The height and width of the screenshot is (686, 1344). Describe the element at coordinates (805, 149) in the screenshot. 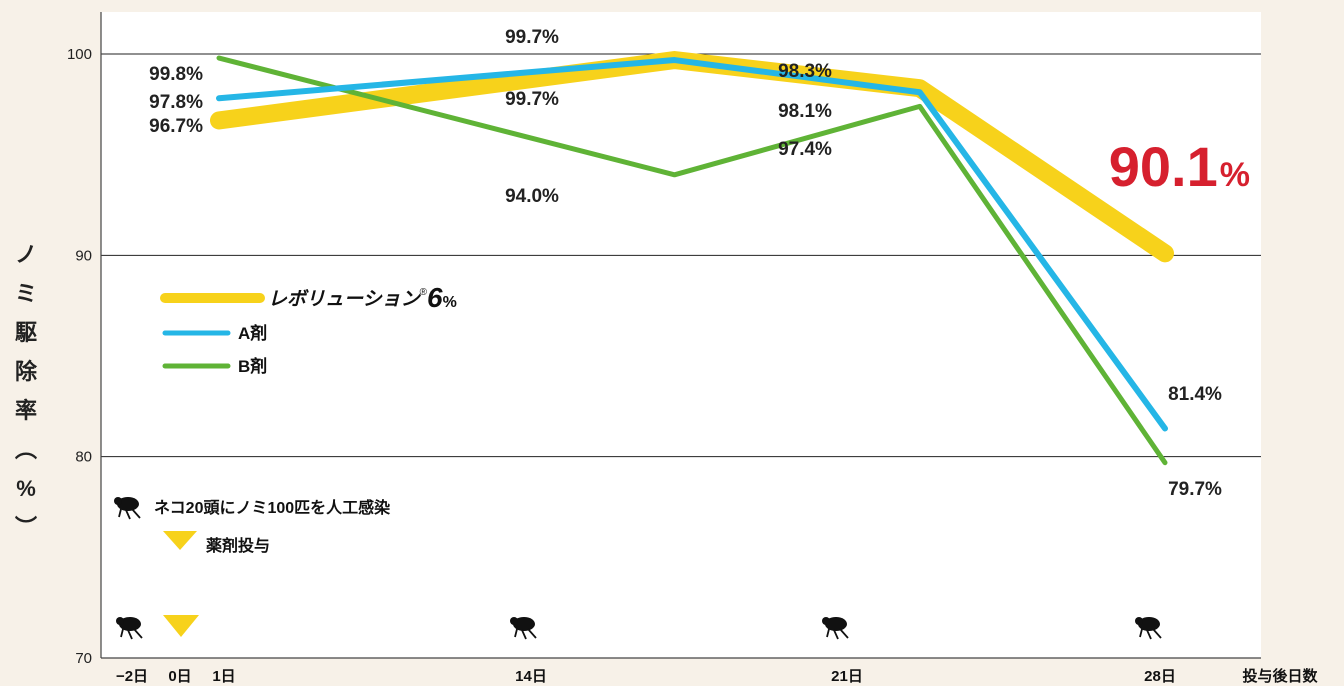

I see `label-b-day21: 97.4%` at that location.